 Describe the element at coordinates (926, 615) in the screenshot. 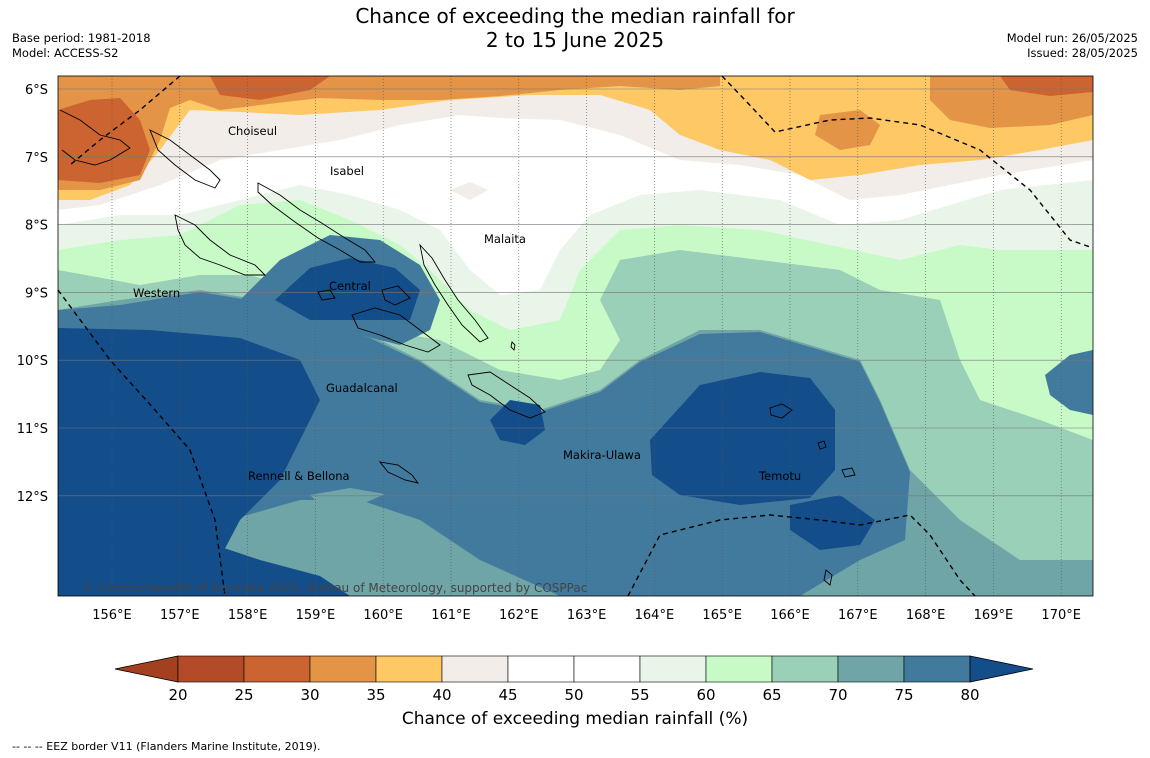

I see `lon-tick-label: 168°E` at that location.